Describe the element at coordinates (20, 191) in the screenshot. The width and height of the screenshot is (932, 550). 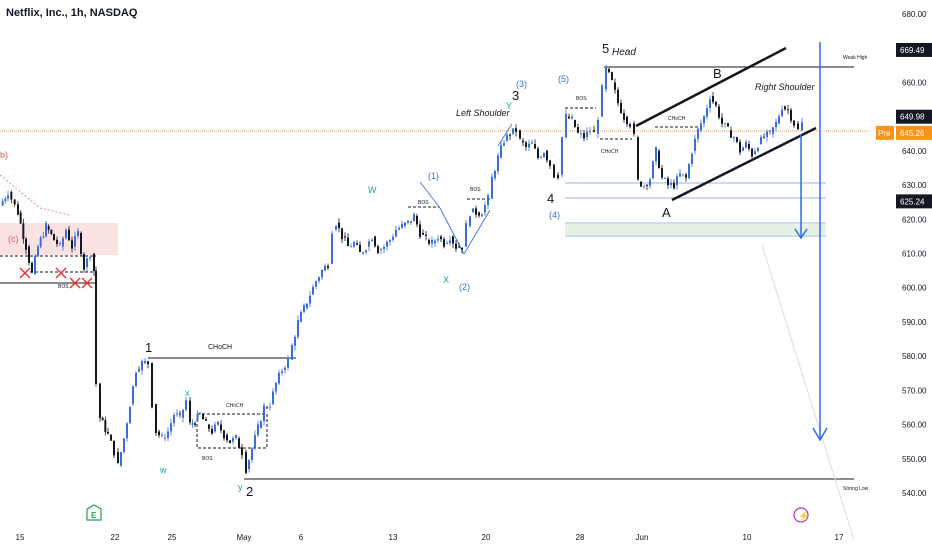
I see `pink-dashed-line` at that location.